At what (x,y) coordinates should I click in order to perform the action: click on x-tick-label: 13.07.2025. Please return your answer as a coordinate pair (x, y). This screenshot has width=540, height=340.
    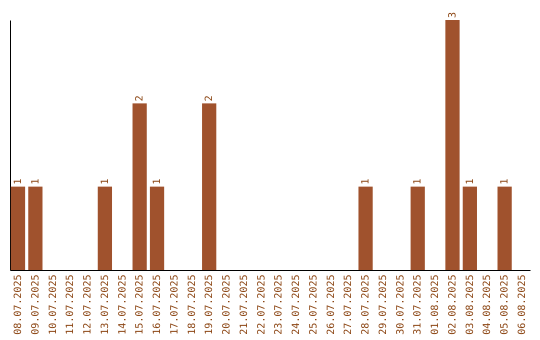
    Looking at the image, I should click on (105, 304).